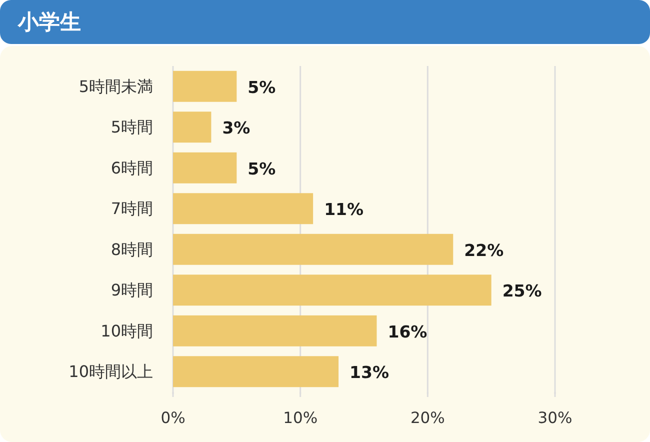  What do you see at coordinates (131, 290) in the screenshot?
I see `y-tick-label: 9時間` at bounding box center [131, 290].